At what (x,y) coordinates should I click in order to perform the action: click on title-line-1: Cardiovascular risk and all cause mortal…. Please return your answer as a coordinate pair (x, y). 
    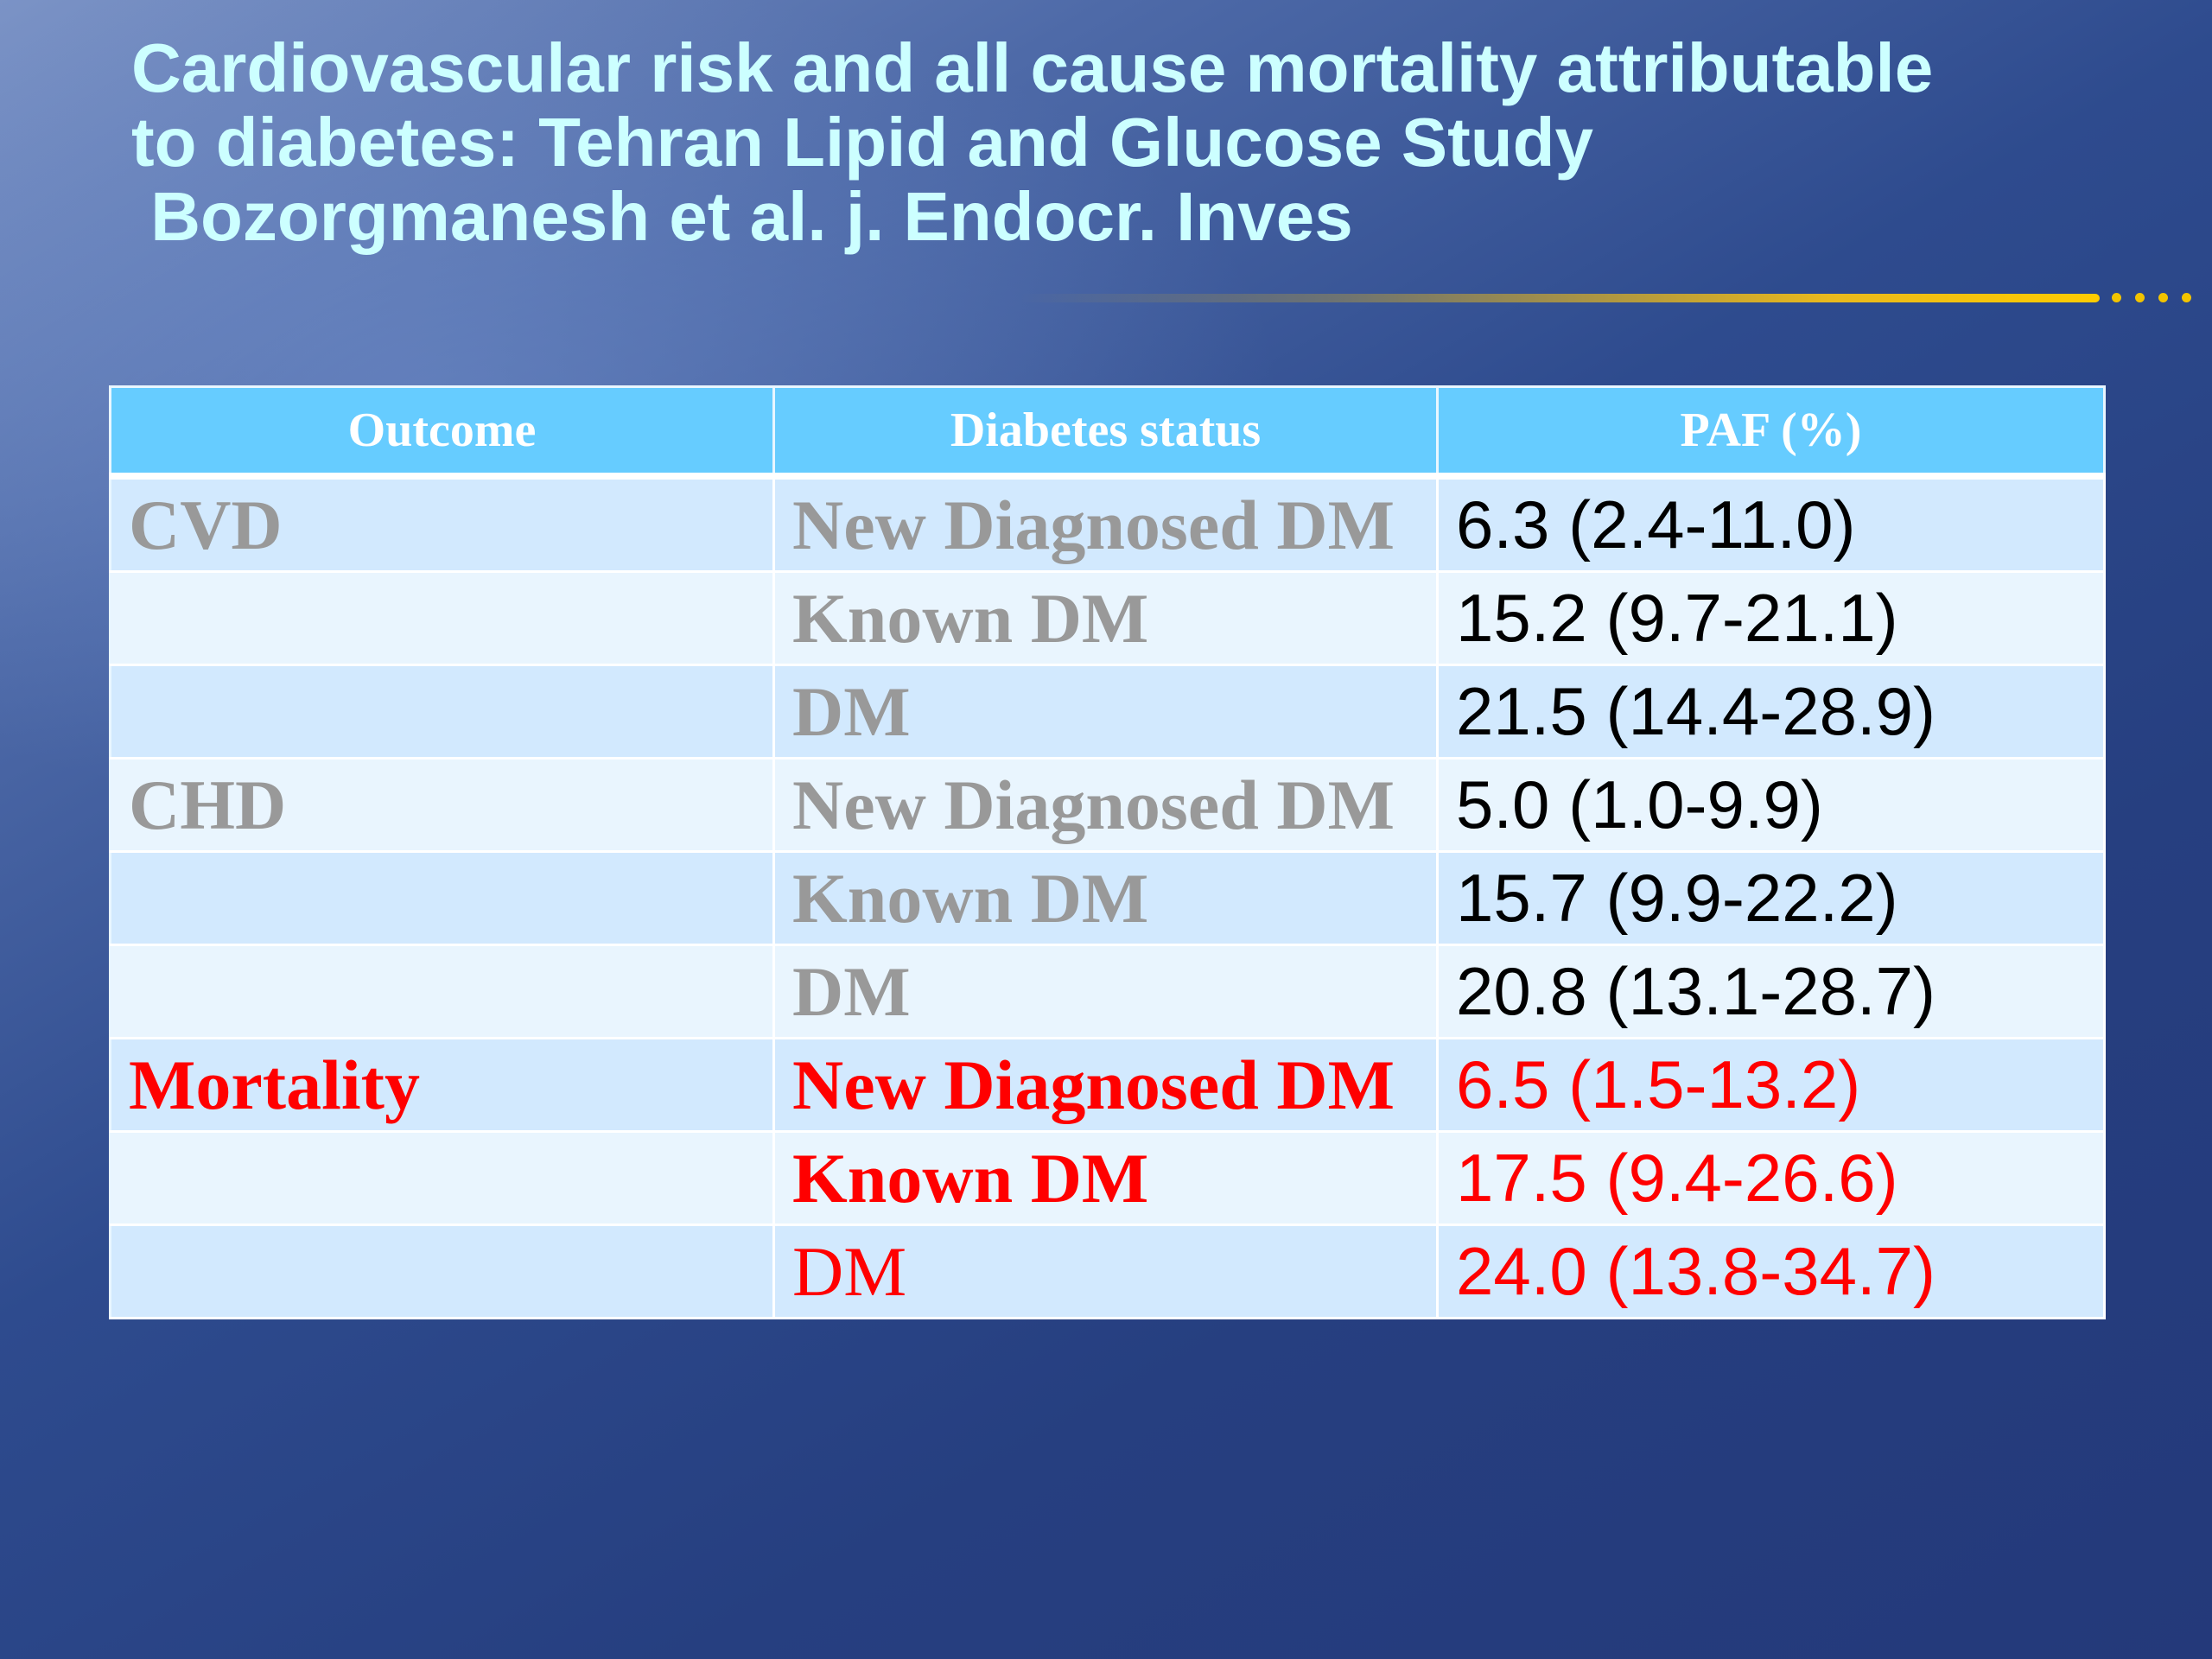
    Looking at the image, I should click on (1032, 67).